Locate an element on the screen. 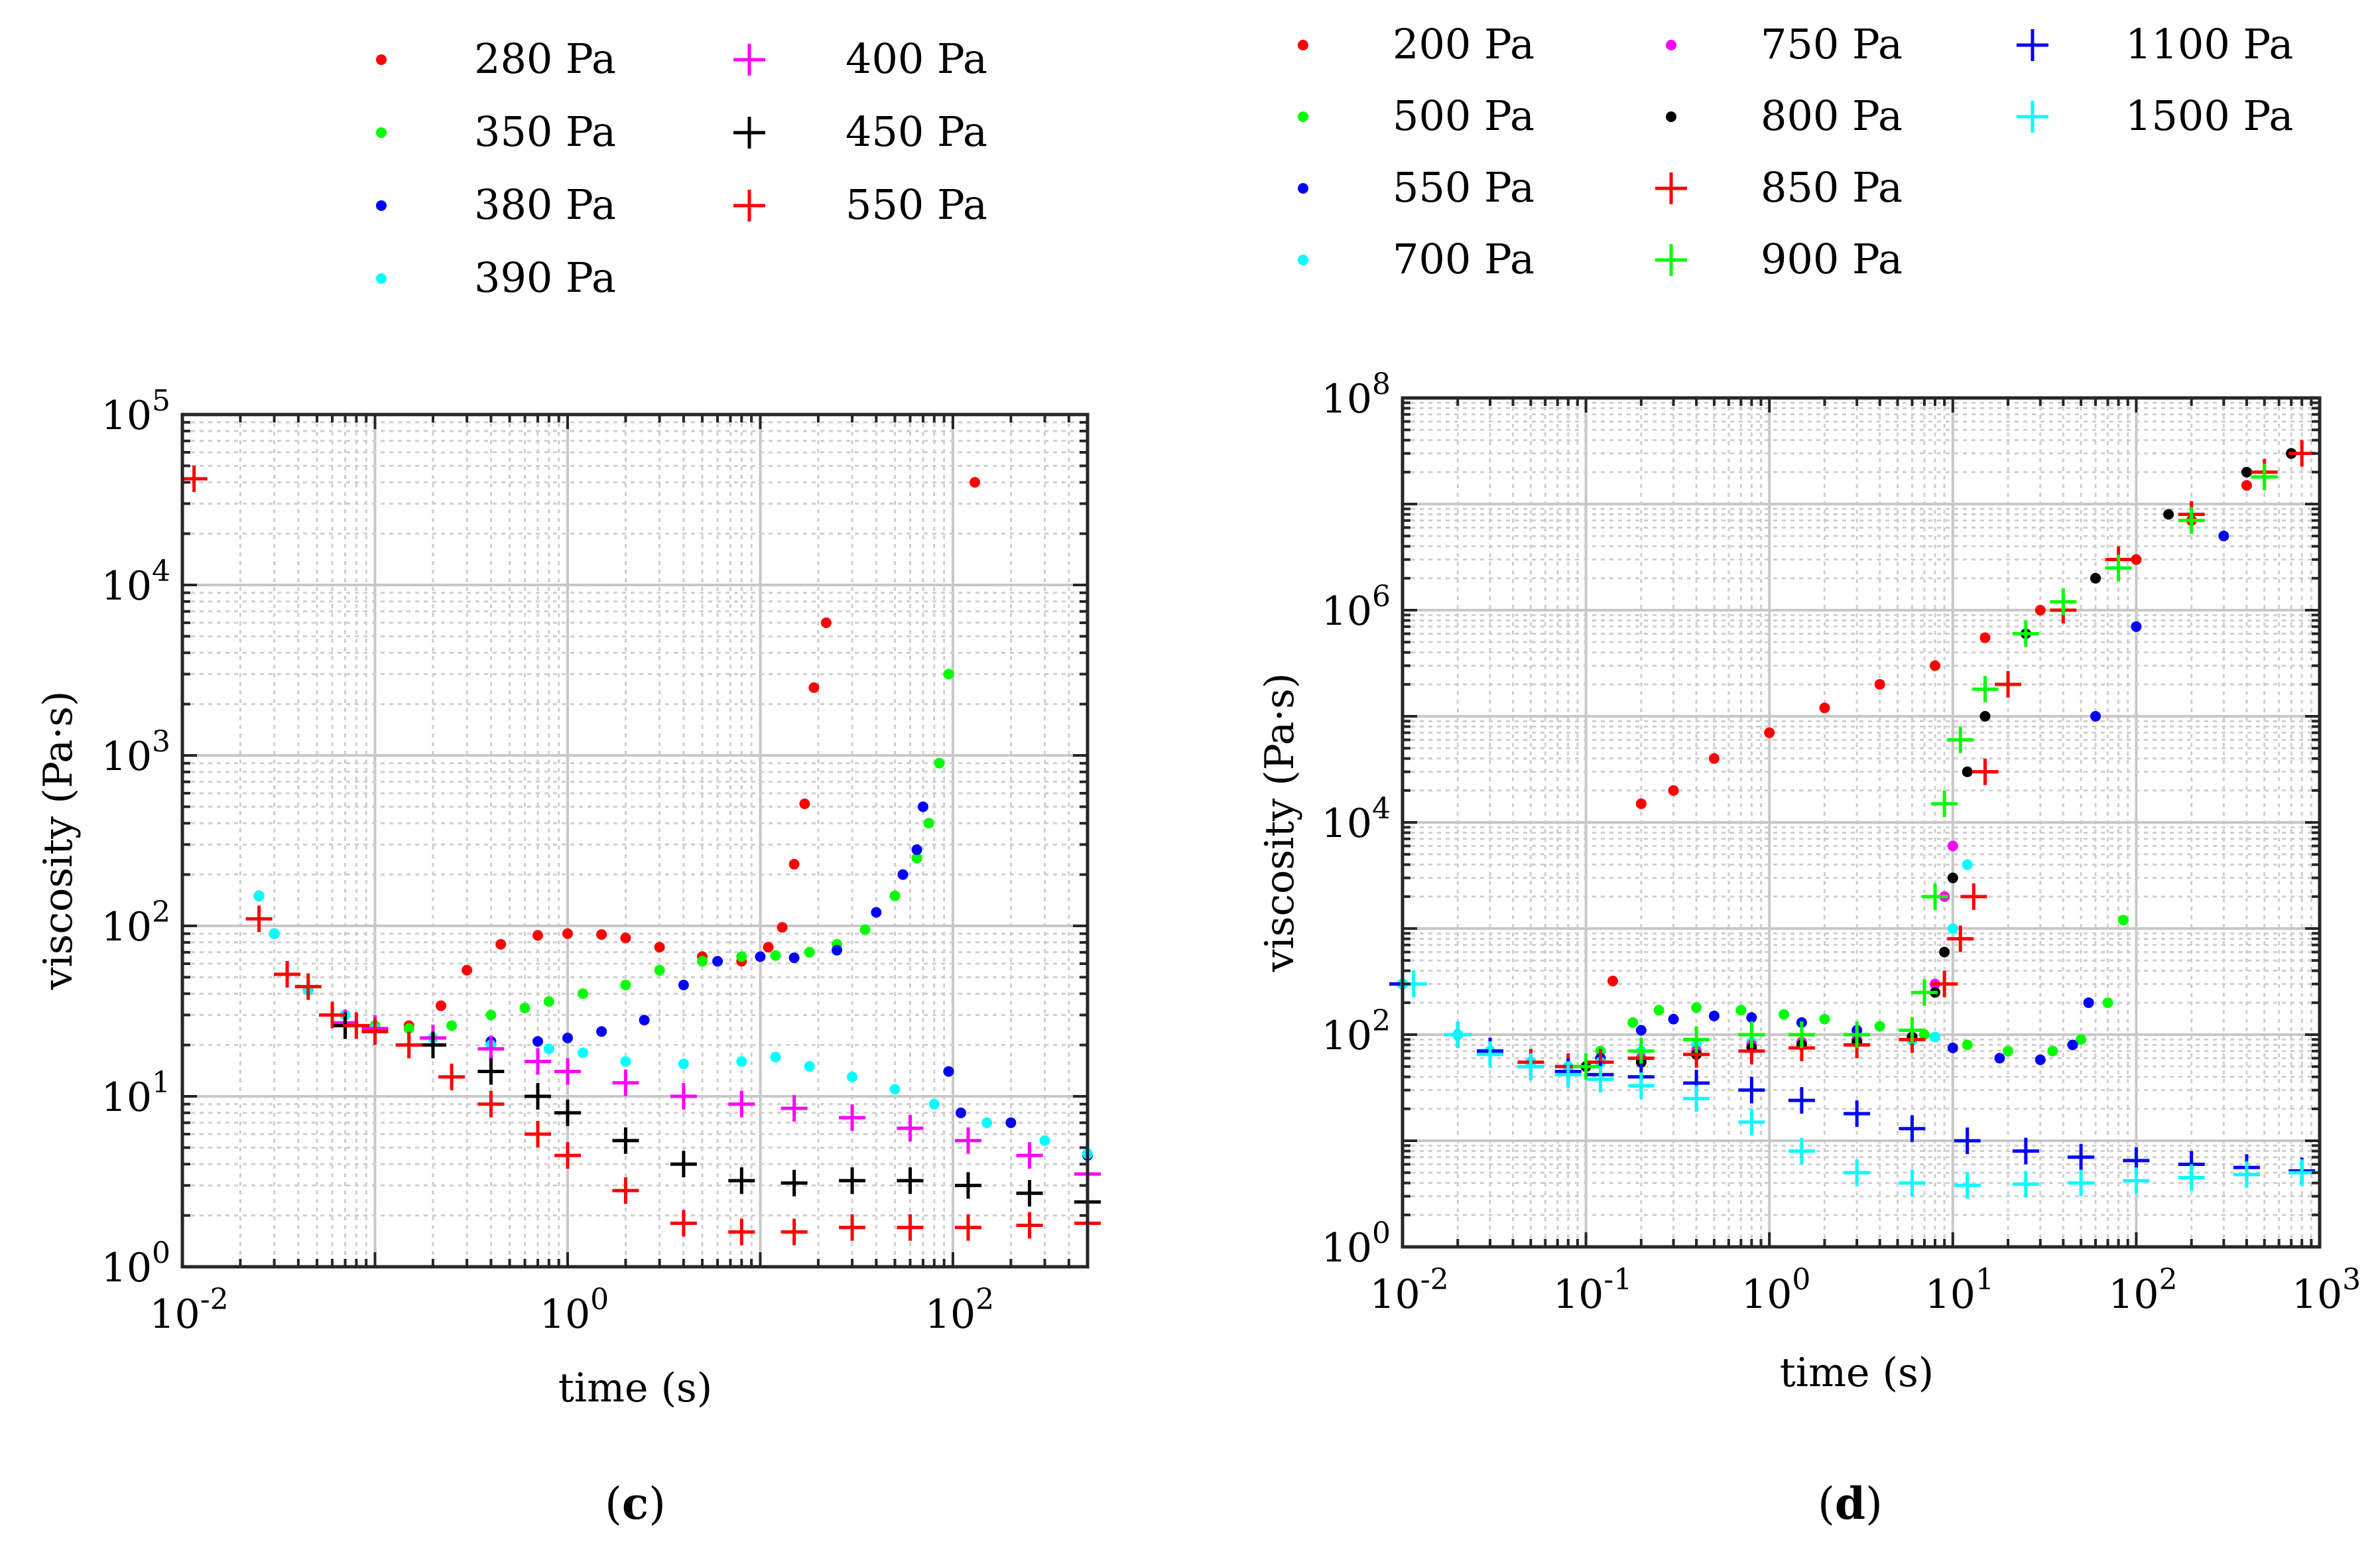 This screenshot has width=2380, height=1546. legend-label: 280 Pa is located at coordinates (545, 58).